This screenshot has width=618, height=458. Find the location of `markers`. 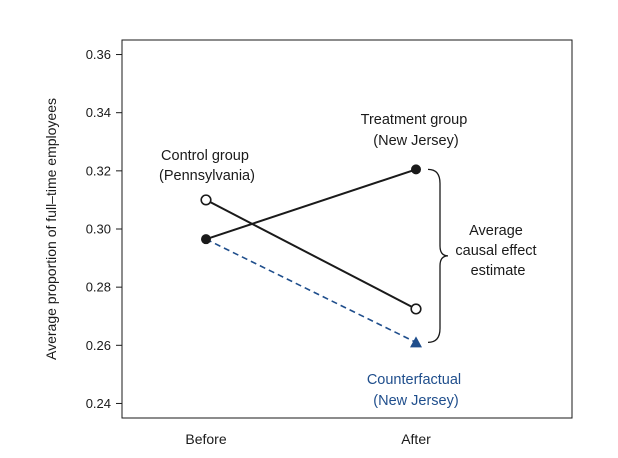

markers is located at coordinates (311, 256).